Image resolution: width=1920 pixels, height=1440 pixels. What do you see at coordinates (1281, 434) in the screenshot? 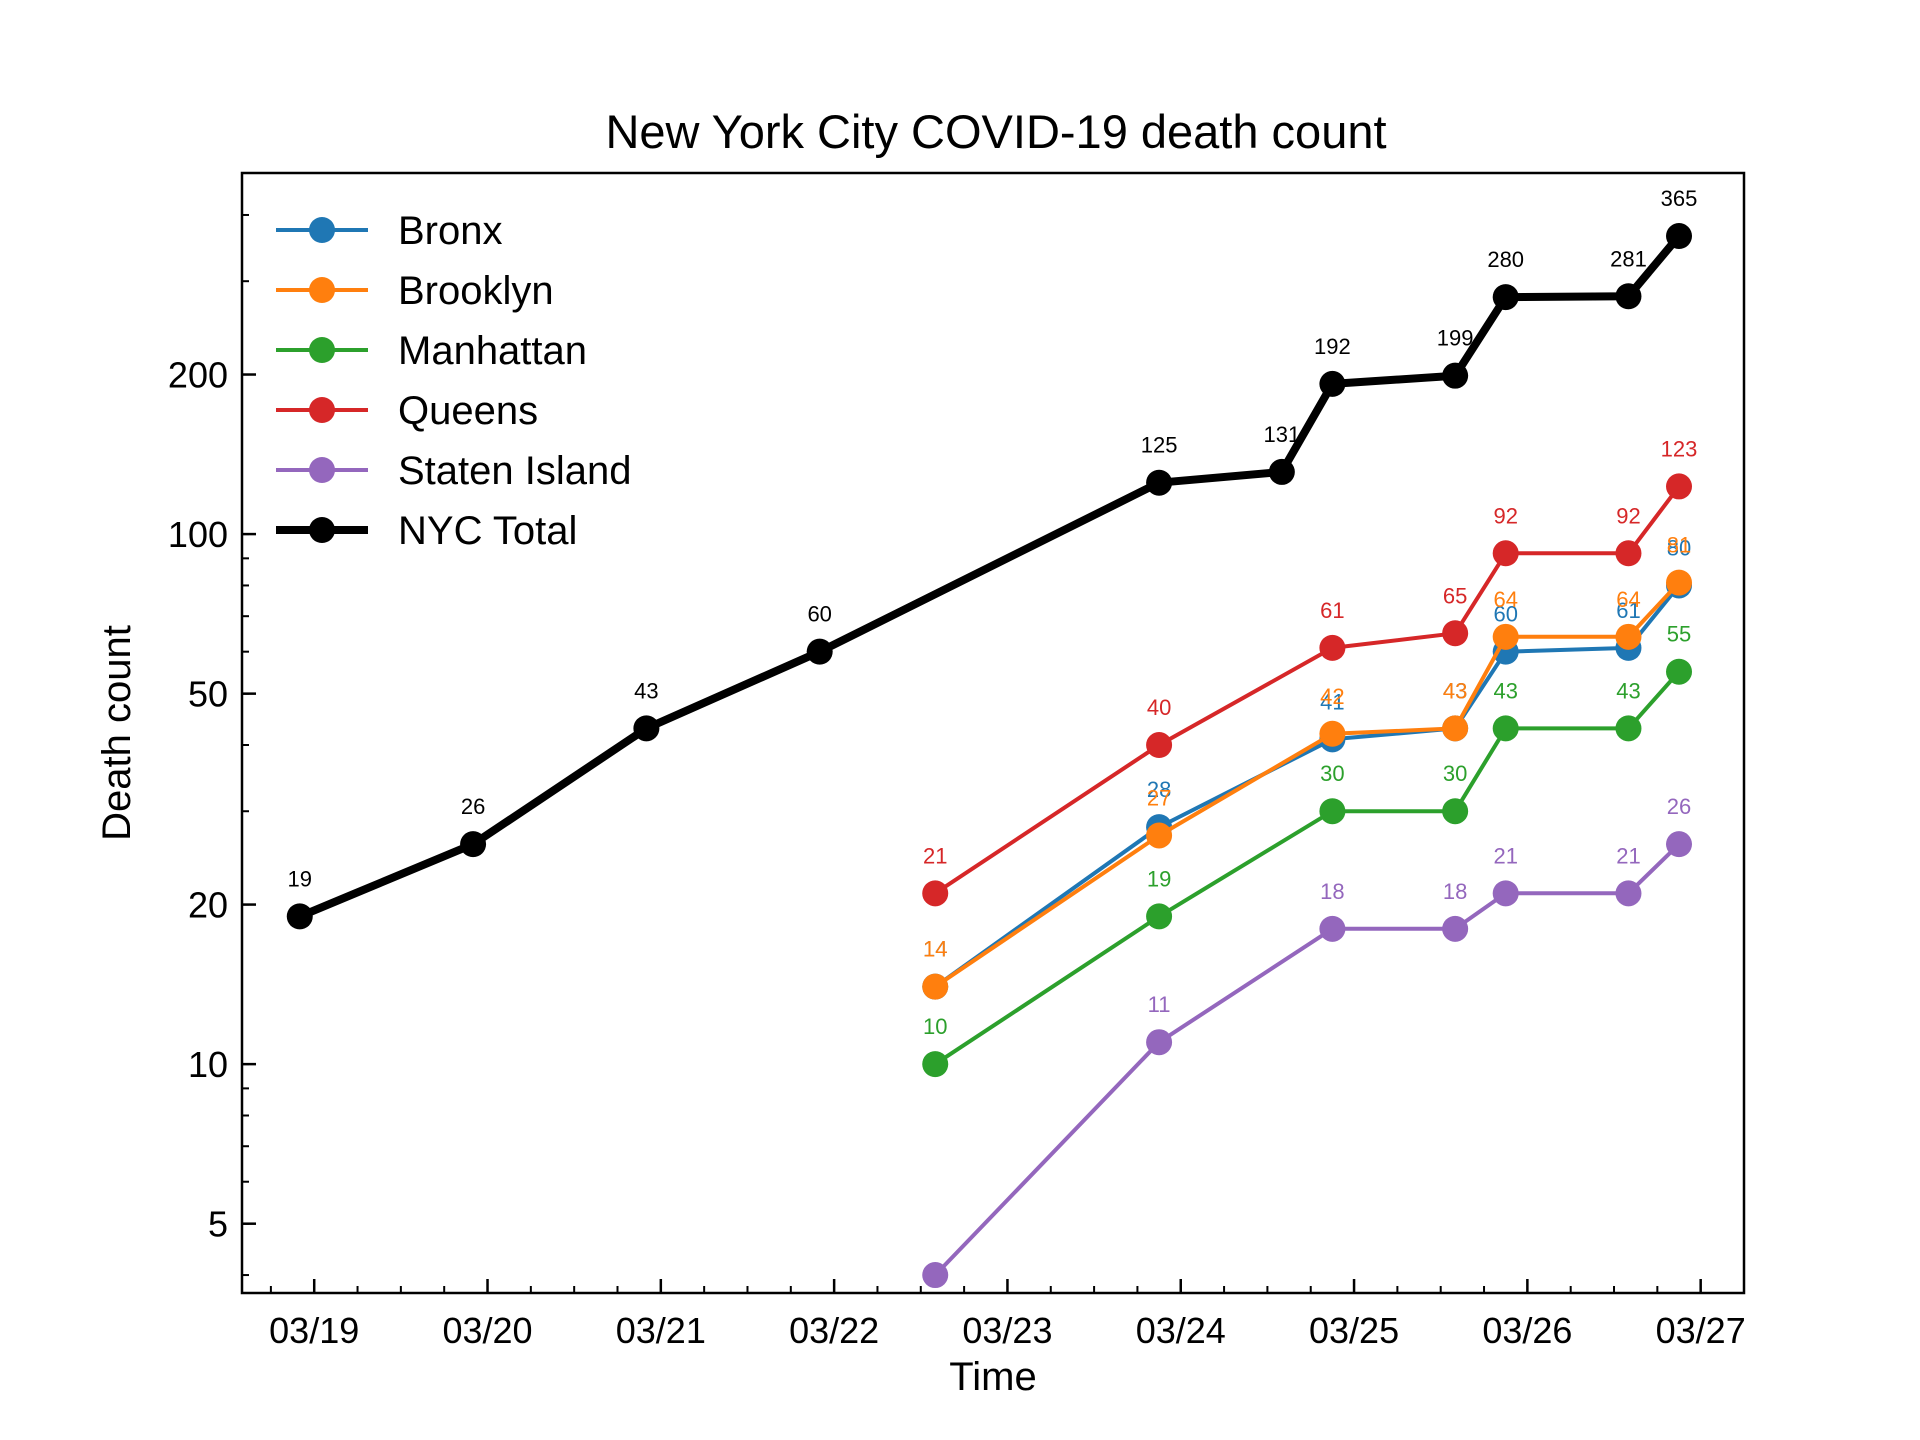
I see `data-label: 131` at bounding box center [1281, 434].